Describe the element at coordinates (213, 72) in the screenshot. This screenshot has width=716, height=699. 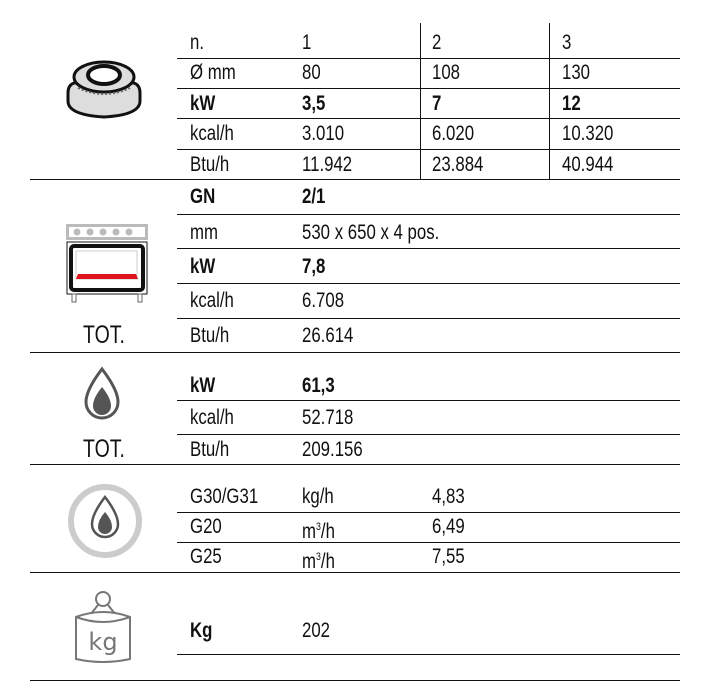
I see `row-label: Ø mm` at that location.